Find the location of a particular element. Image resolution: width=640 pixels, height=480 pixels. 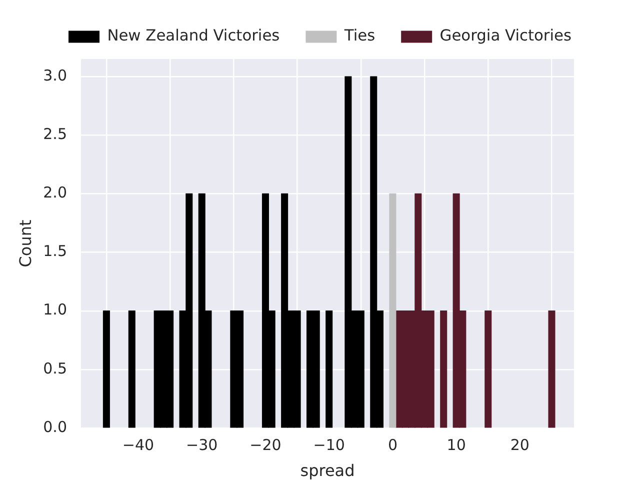

x-tick-label: 10 is located at coordinates (456, 445).